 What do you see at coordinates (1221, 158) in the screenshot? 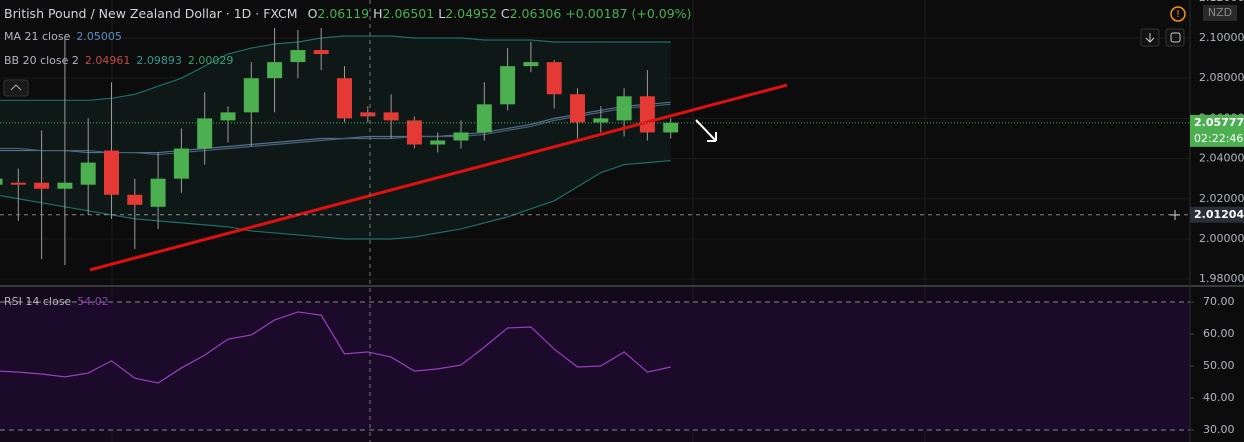
I see `y-tick-label: 2.04000` at bounding box center [1221, 158].